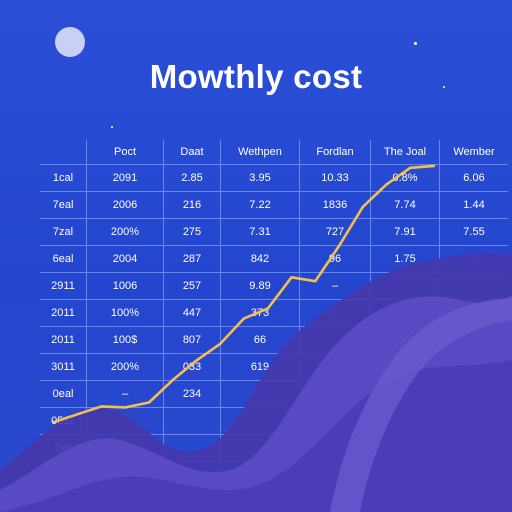  I want to click on table-cell: 234, so click(192, 394).